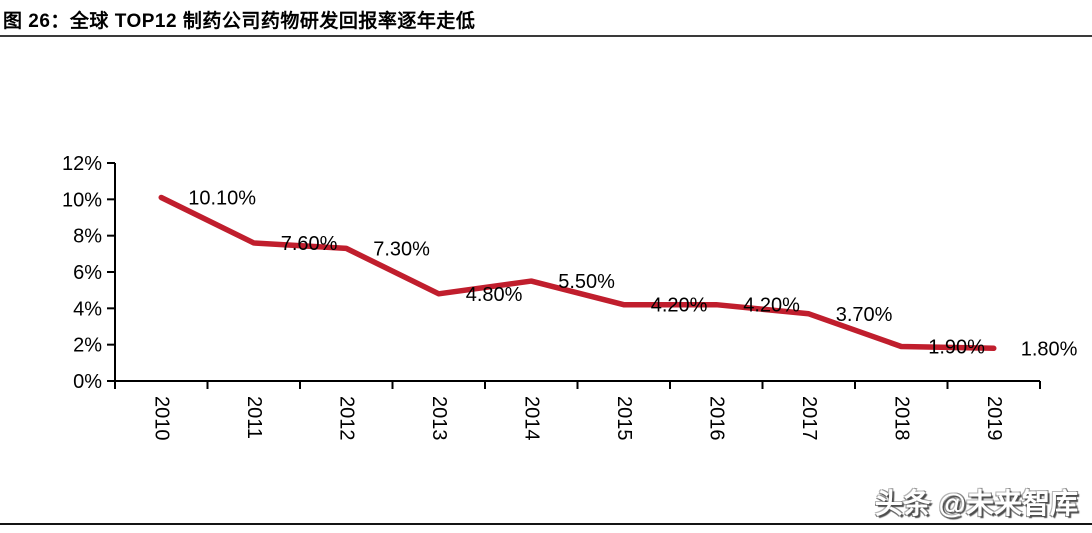 The width and height of the screenshot is (1092, 533). What do you see at coordinates (994, 418) in the screenshot?
I see `x-axis-label: 2019` at bounding box center [994, 418].